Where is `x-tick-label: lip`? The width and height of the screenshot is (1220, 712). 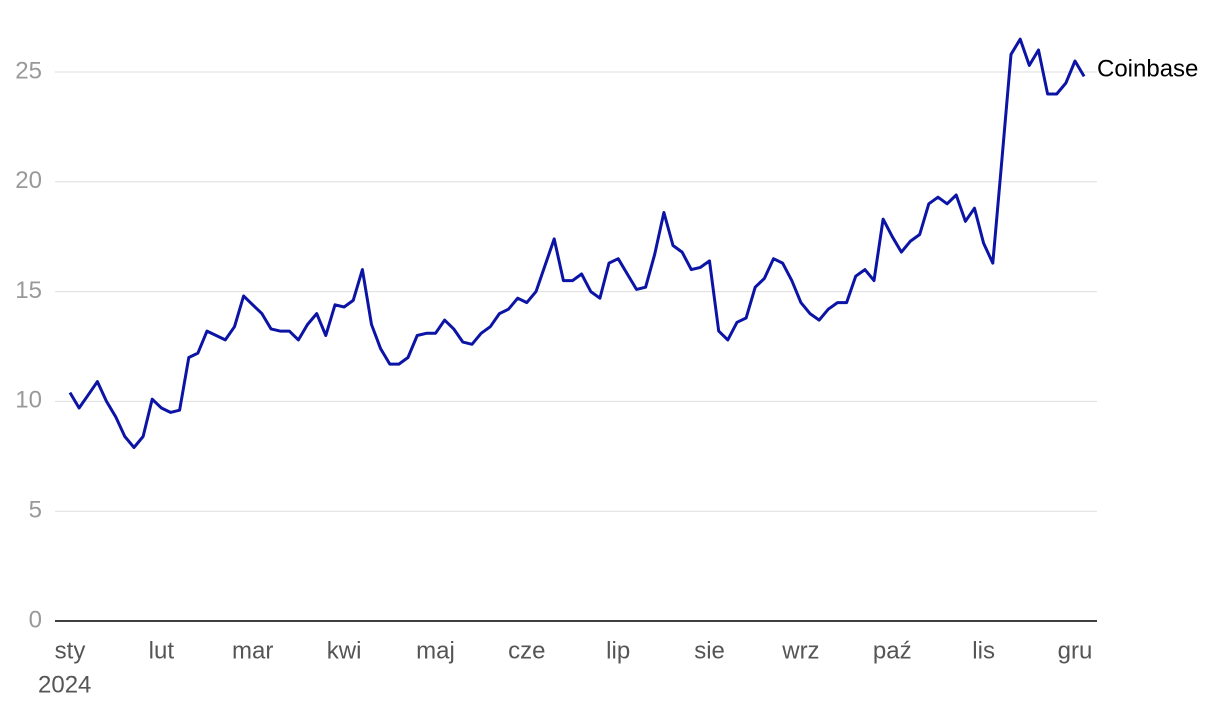
x-tick-label: lip is located at coordinates (618, 650).